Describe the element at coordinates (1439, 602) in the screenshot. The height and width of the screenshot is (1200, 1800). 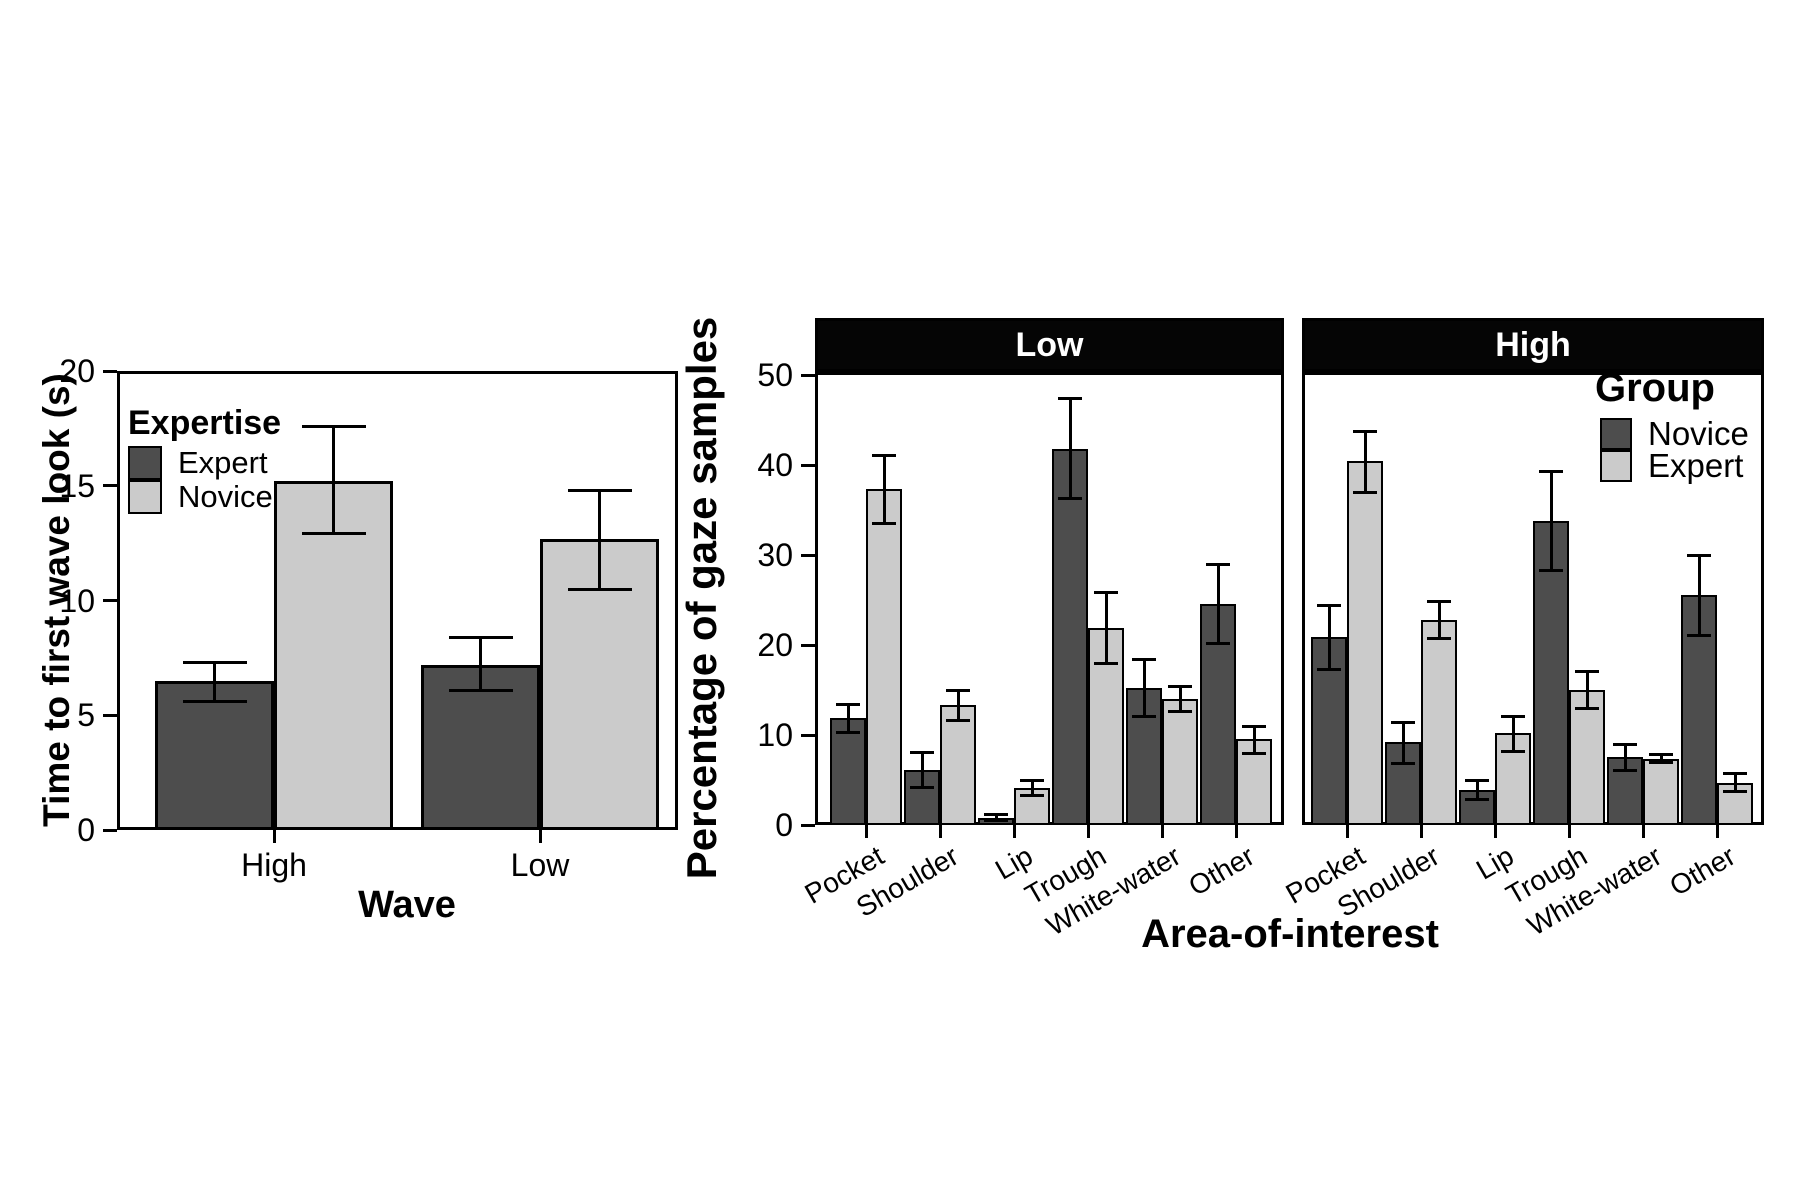
I see `errorbar-high-shoulder-expert-cap-top` at that location.